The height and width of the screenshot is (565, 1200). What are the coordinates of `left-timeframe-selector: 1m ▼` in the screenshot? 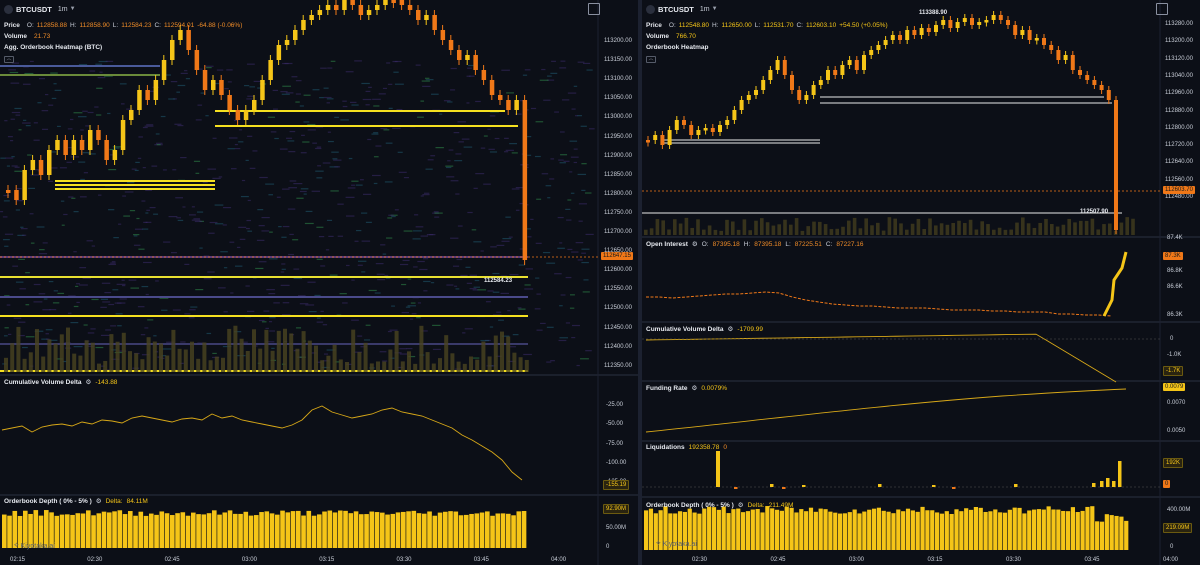 It's located at (67, 9).